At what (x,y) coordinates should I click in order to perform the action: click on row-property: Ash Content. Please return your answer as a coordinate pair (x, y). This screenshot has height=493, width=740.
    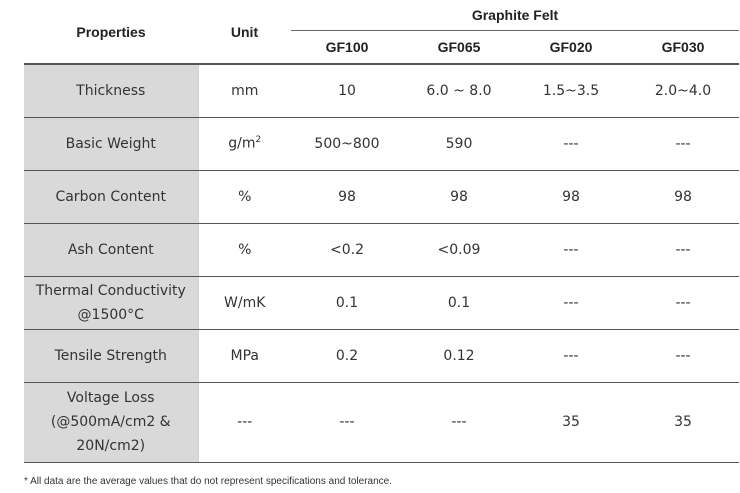
    Looking at the image, I should click on (111, 250).